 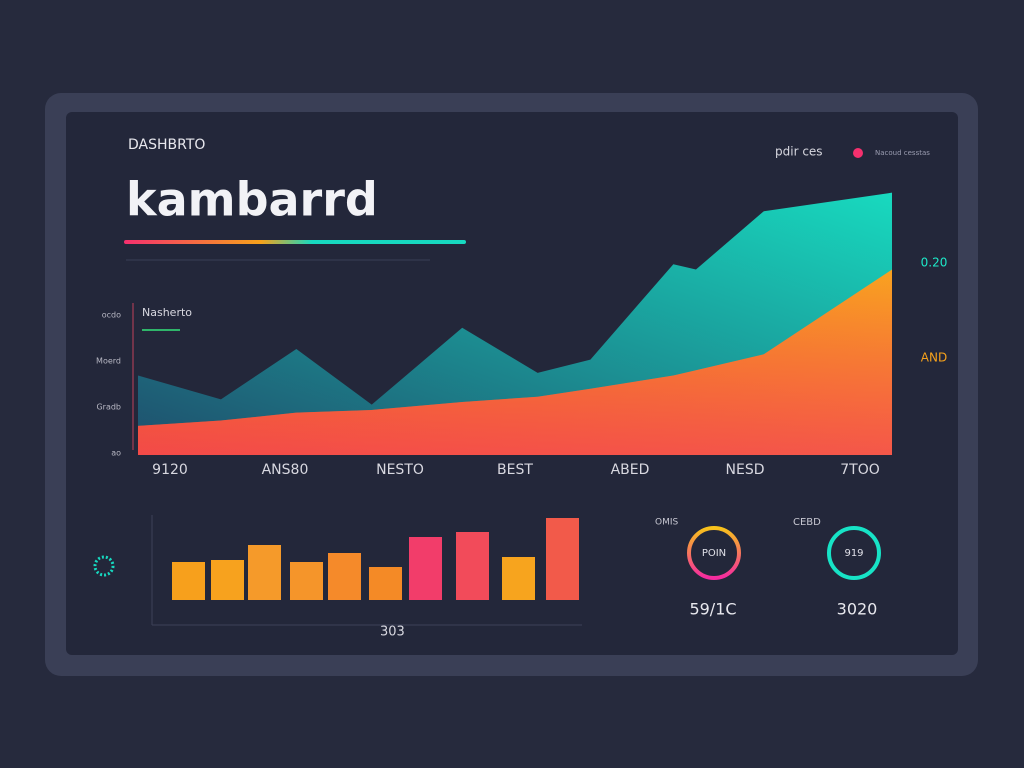 I want to click on donut-center: 919, so click(x=853, y=553).